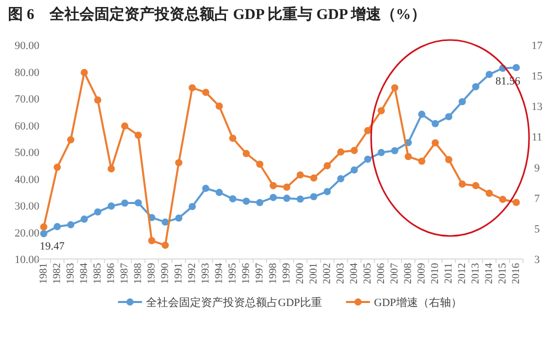 The image size is (550, 338). Describe the element at coordinates (246, 273) in the screenshot. I see `x-tick-label: 1996` at that location.